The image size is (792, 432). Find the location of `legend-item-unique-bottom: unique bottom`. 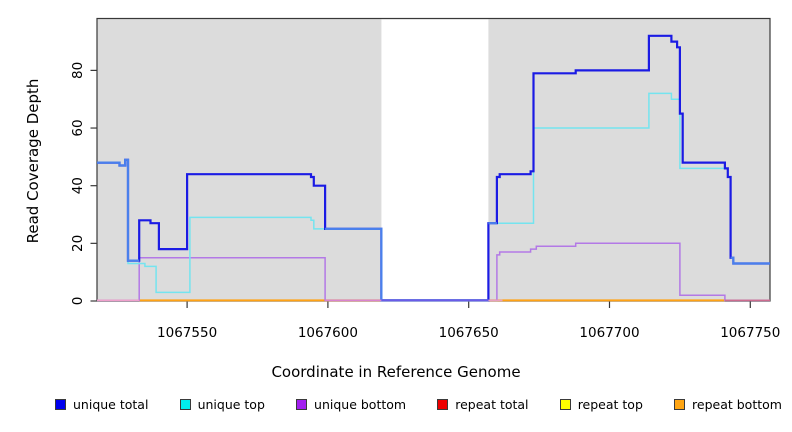

legend-item-unique-bottom: unique bottom is located at coordinates (351, 404).